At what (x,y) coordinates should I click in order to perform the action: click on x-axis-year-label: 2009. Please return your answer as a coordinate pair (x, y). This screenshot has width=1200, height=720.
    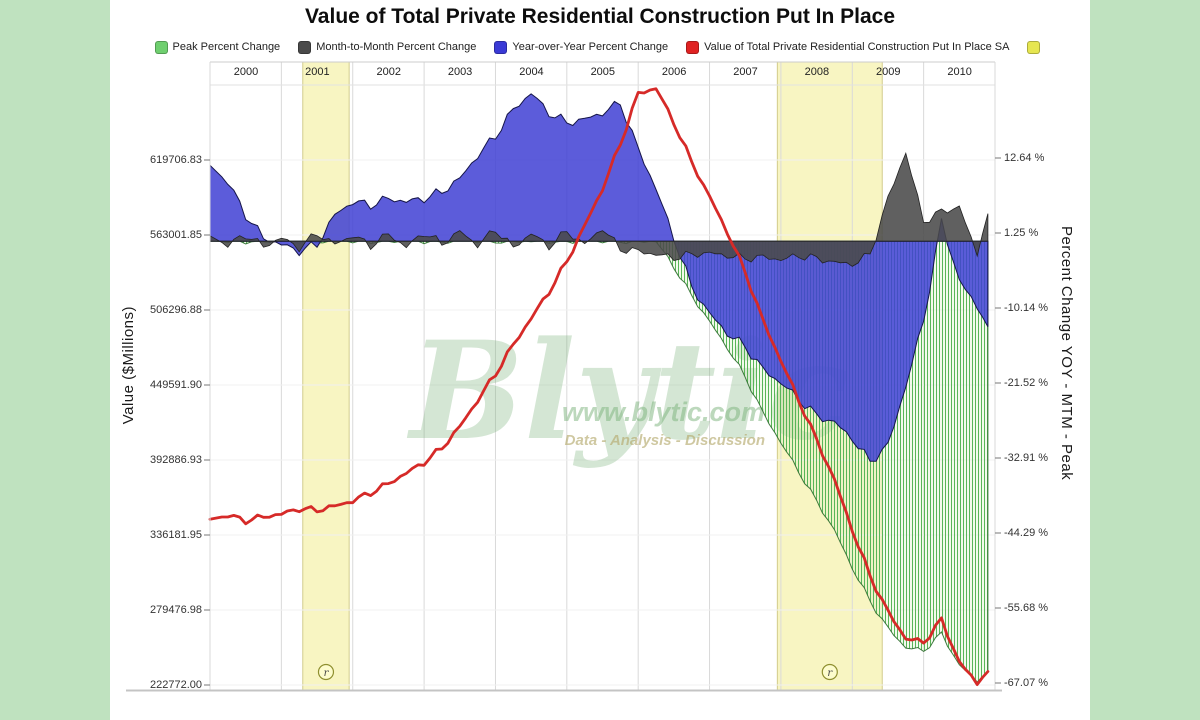
    Looking at the image, I should click on (888, 72).